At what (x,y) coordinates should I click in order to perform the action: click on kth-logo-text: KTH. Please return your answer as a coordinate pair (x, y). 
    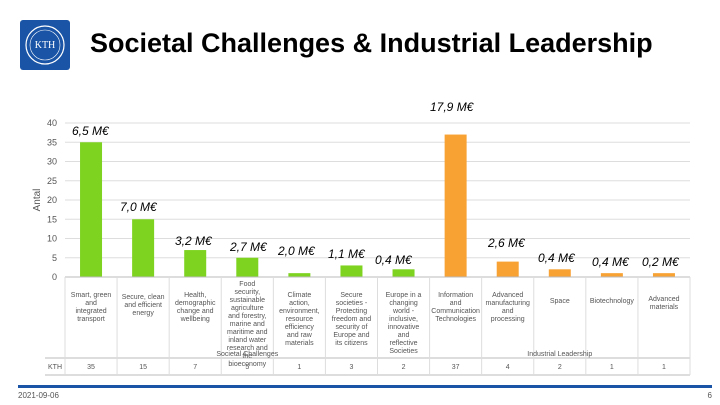
    Looking at the image, I should click on (45, 45).